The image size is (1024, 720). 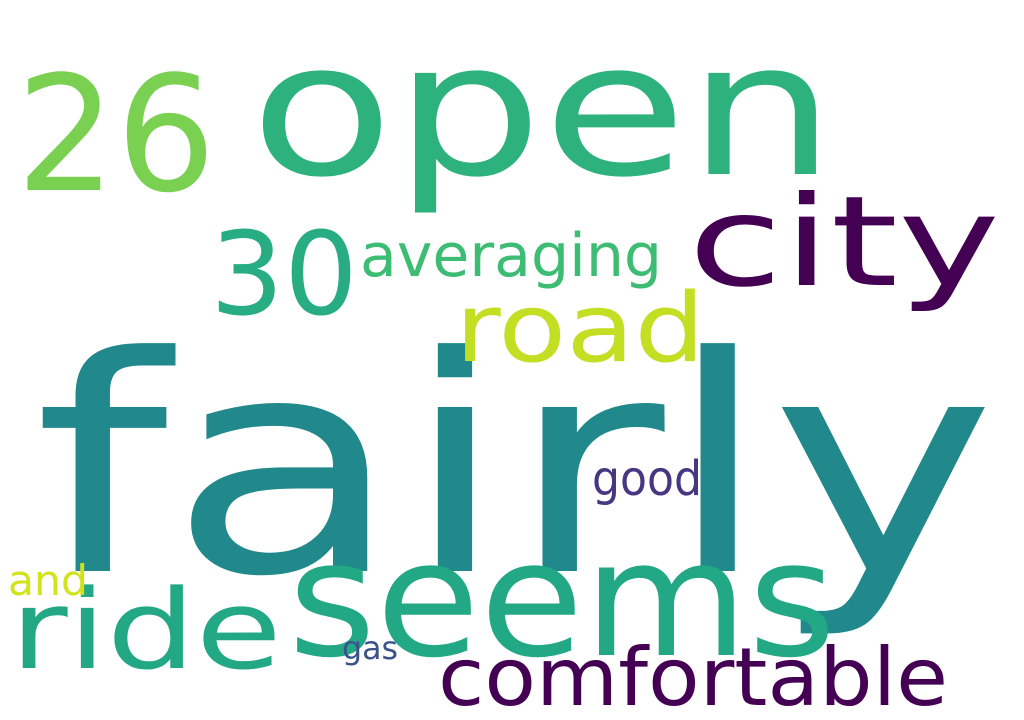 What do you see at coordinates (370, 648) in the screenshot?
I see `word-gas: gas` at bounding box center [370, 648].